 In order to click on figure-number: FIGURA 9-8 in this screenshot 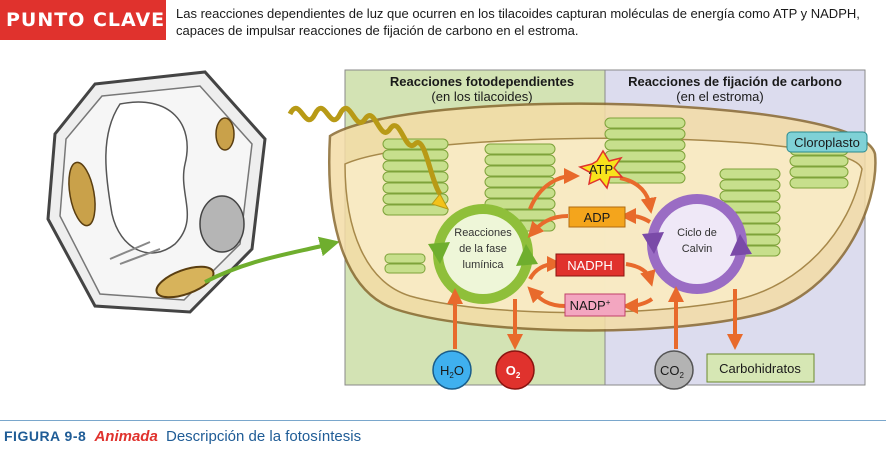, I will do `click(45, 436)`.